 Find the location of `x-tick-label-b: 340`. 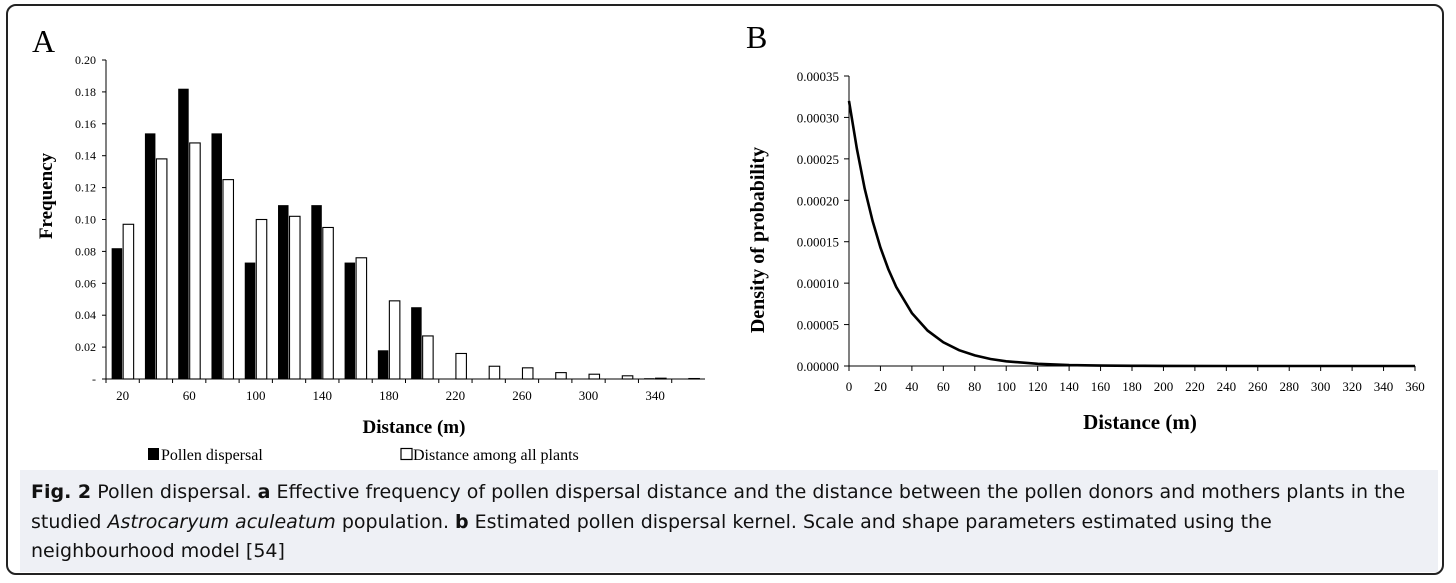

x-tick-label-b: 340 is located at coordinates (1384, 386).